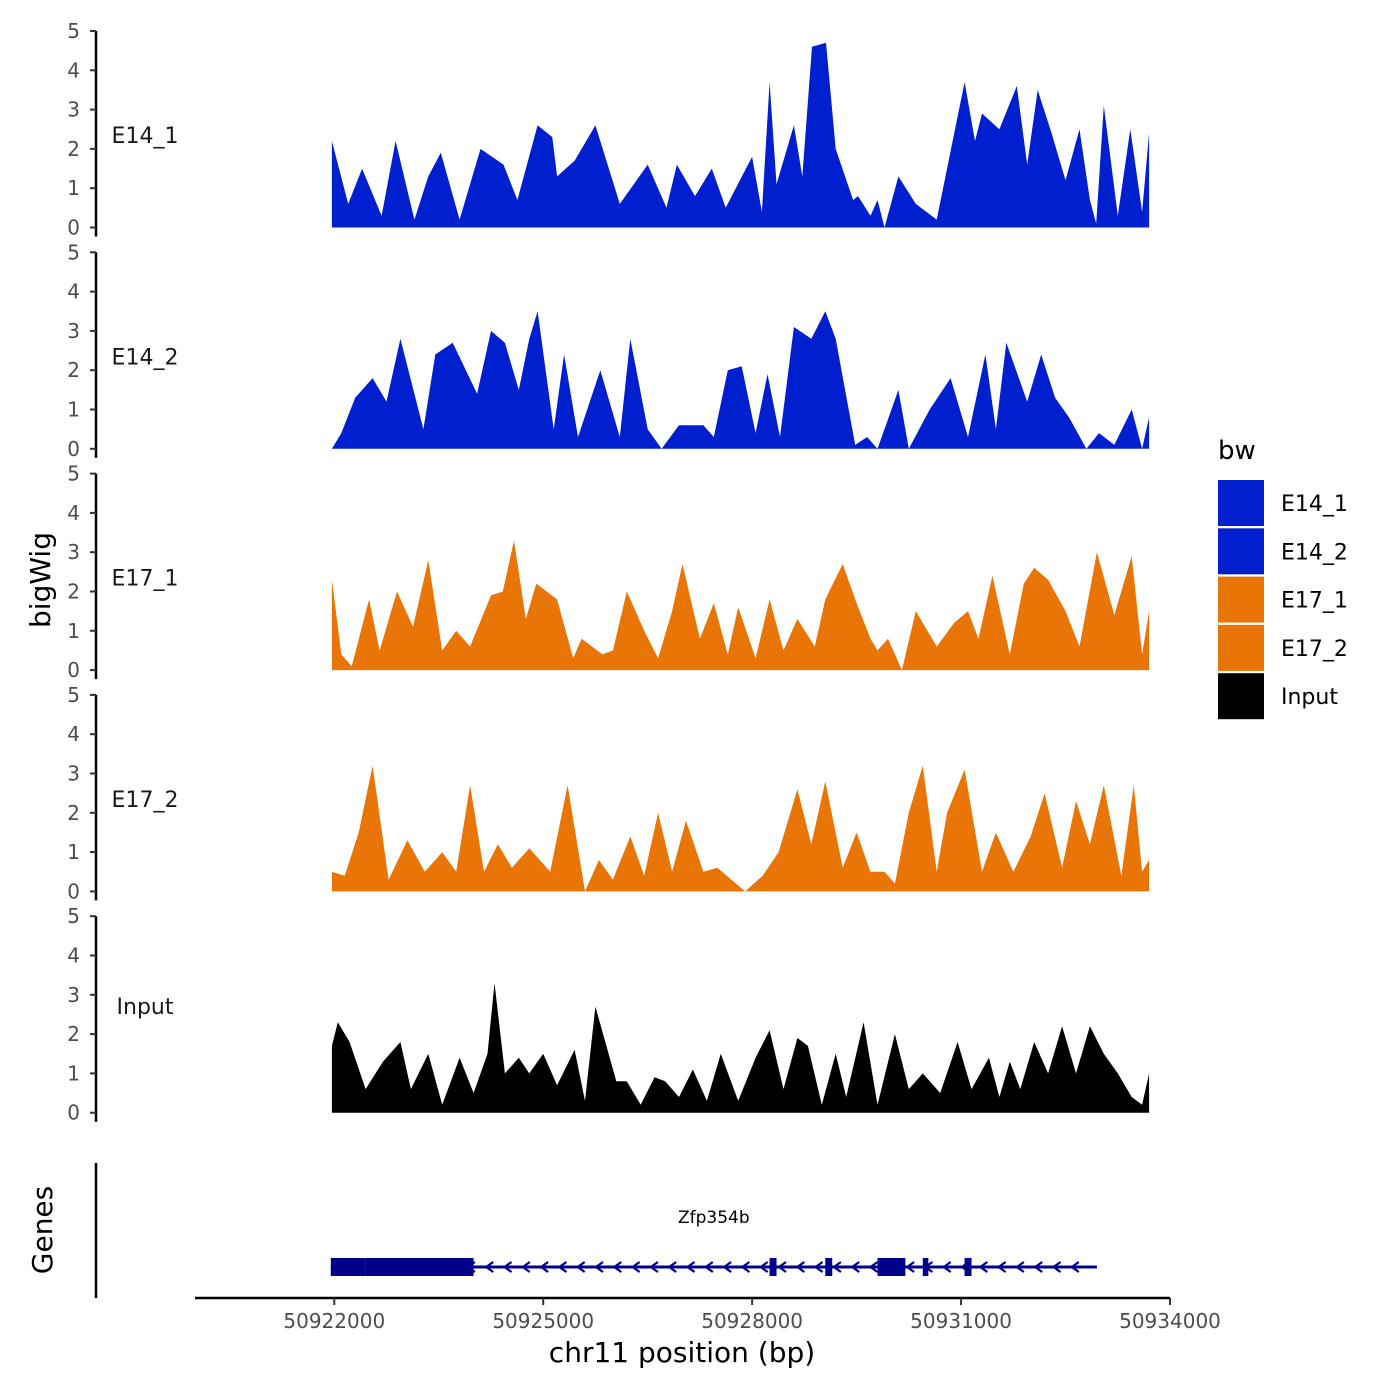  Describe the element at coordinates (752, 1321) in the screenshot. I see `x-tick-label: 50928000` at that location.